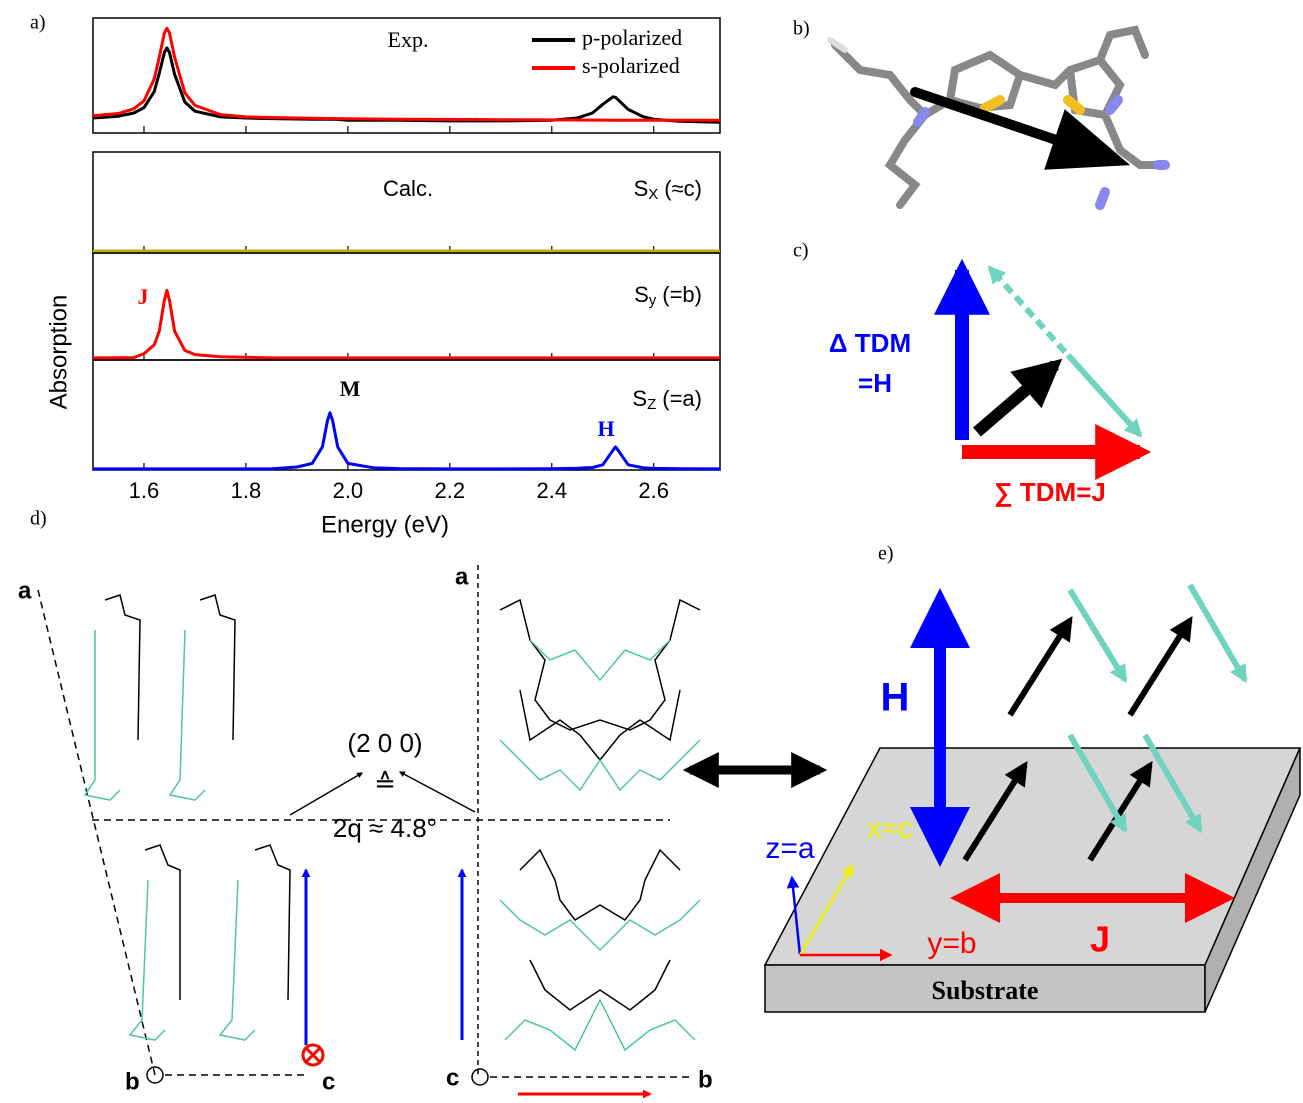 The image size is (1303, 1103). I want to click on molecule, so click(998, 117).